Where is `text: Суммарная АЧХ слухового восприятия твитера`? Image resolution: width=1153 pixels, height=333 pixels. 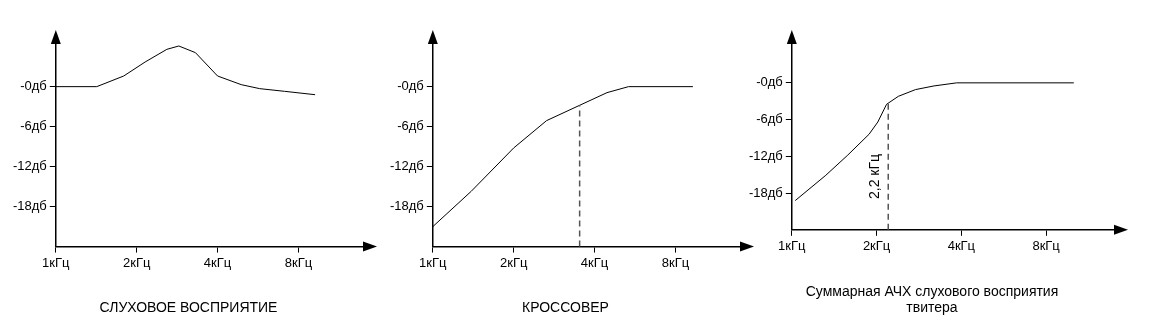
text: Суммарная АЧХ слухового восприятия твитера is located at coordinates (932, 299).